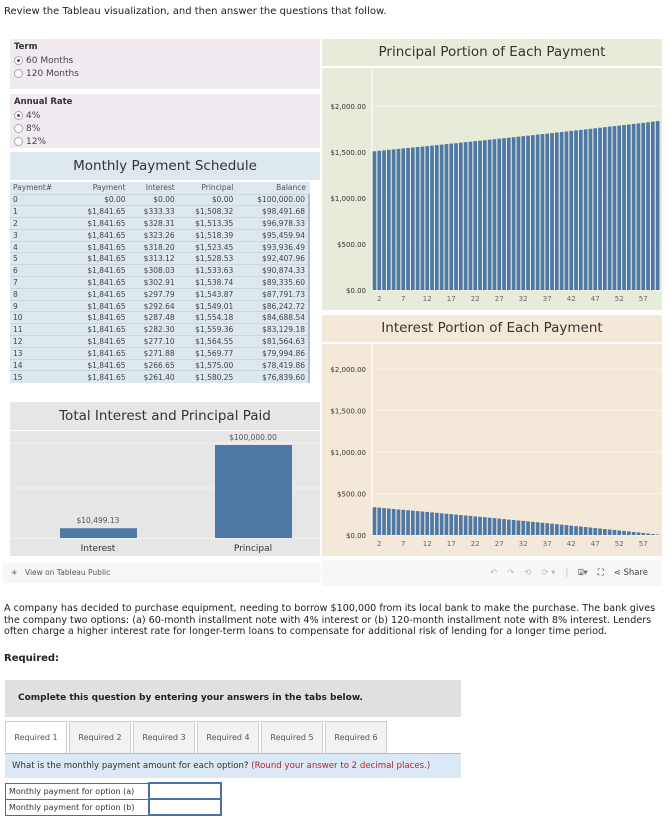 Image resolution: width=670 pixels, height=816 pixels. Describe the element at coordinates (510, 573) in the screenshot. I see `redo-icon: ↷` at that location.